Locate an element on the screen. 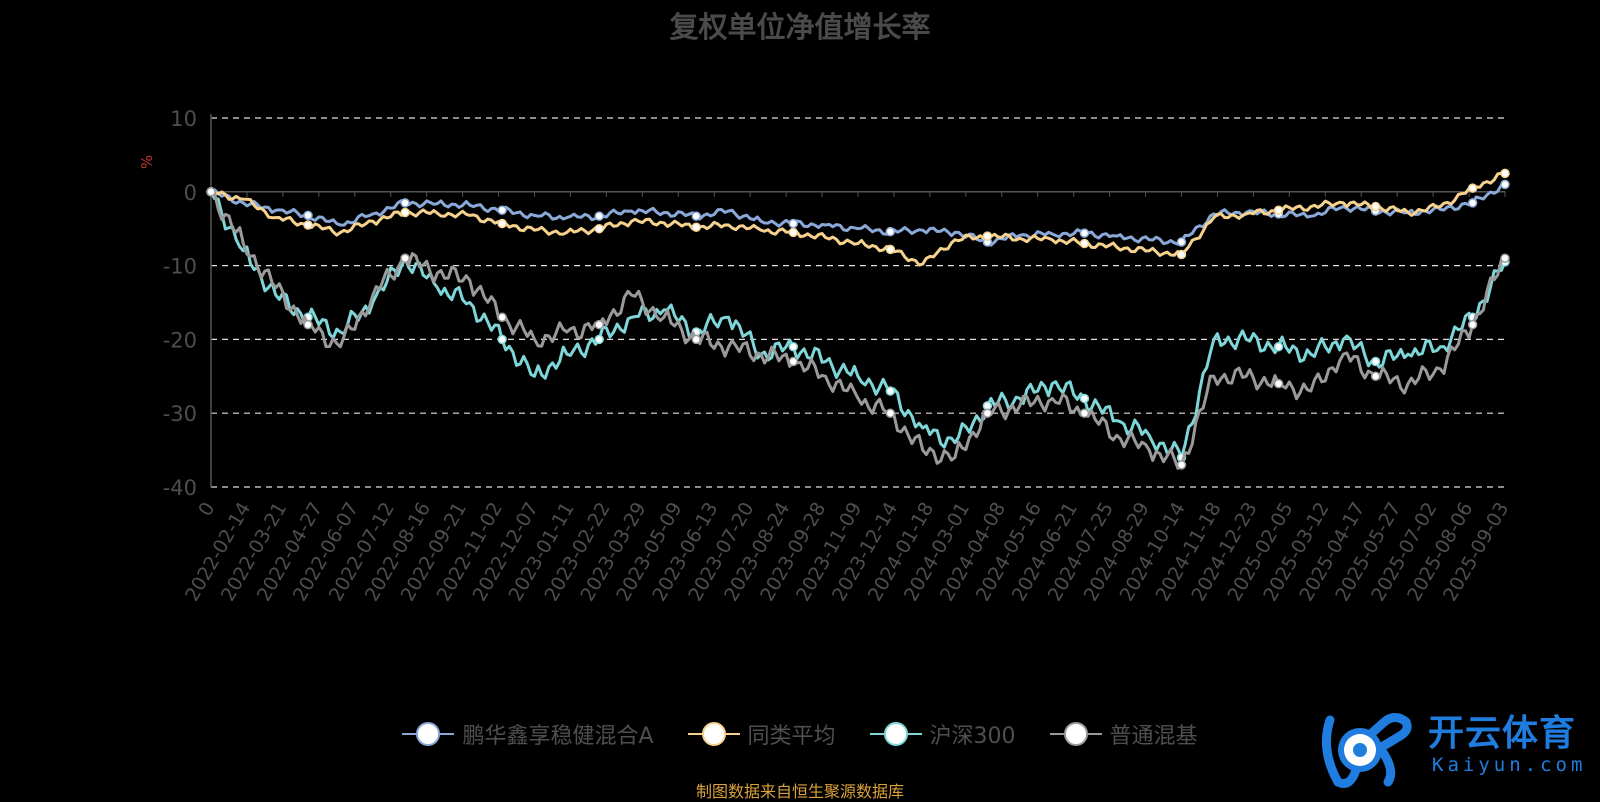 The width and height of the screenshot is (1600, 802). y-axis-label: % is located at coordinates (147, 162).